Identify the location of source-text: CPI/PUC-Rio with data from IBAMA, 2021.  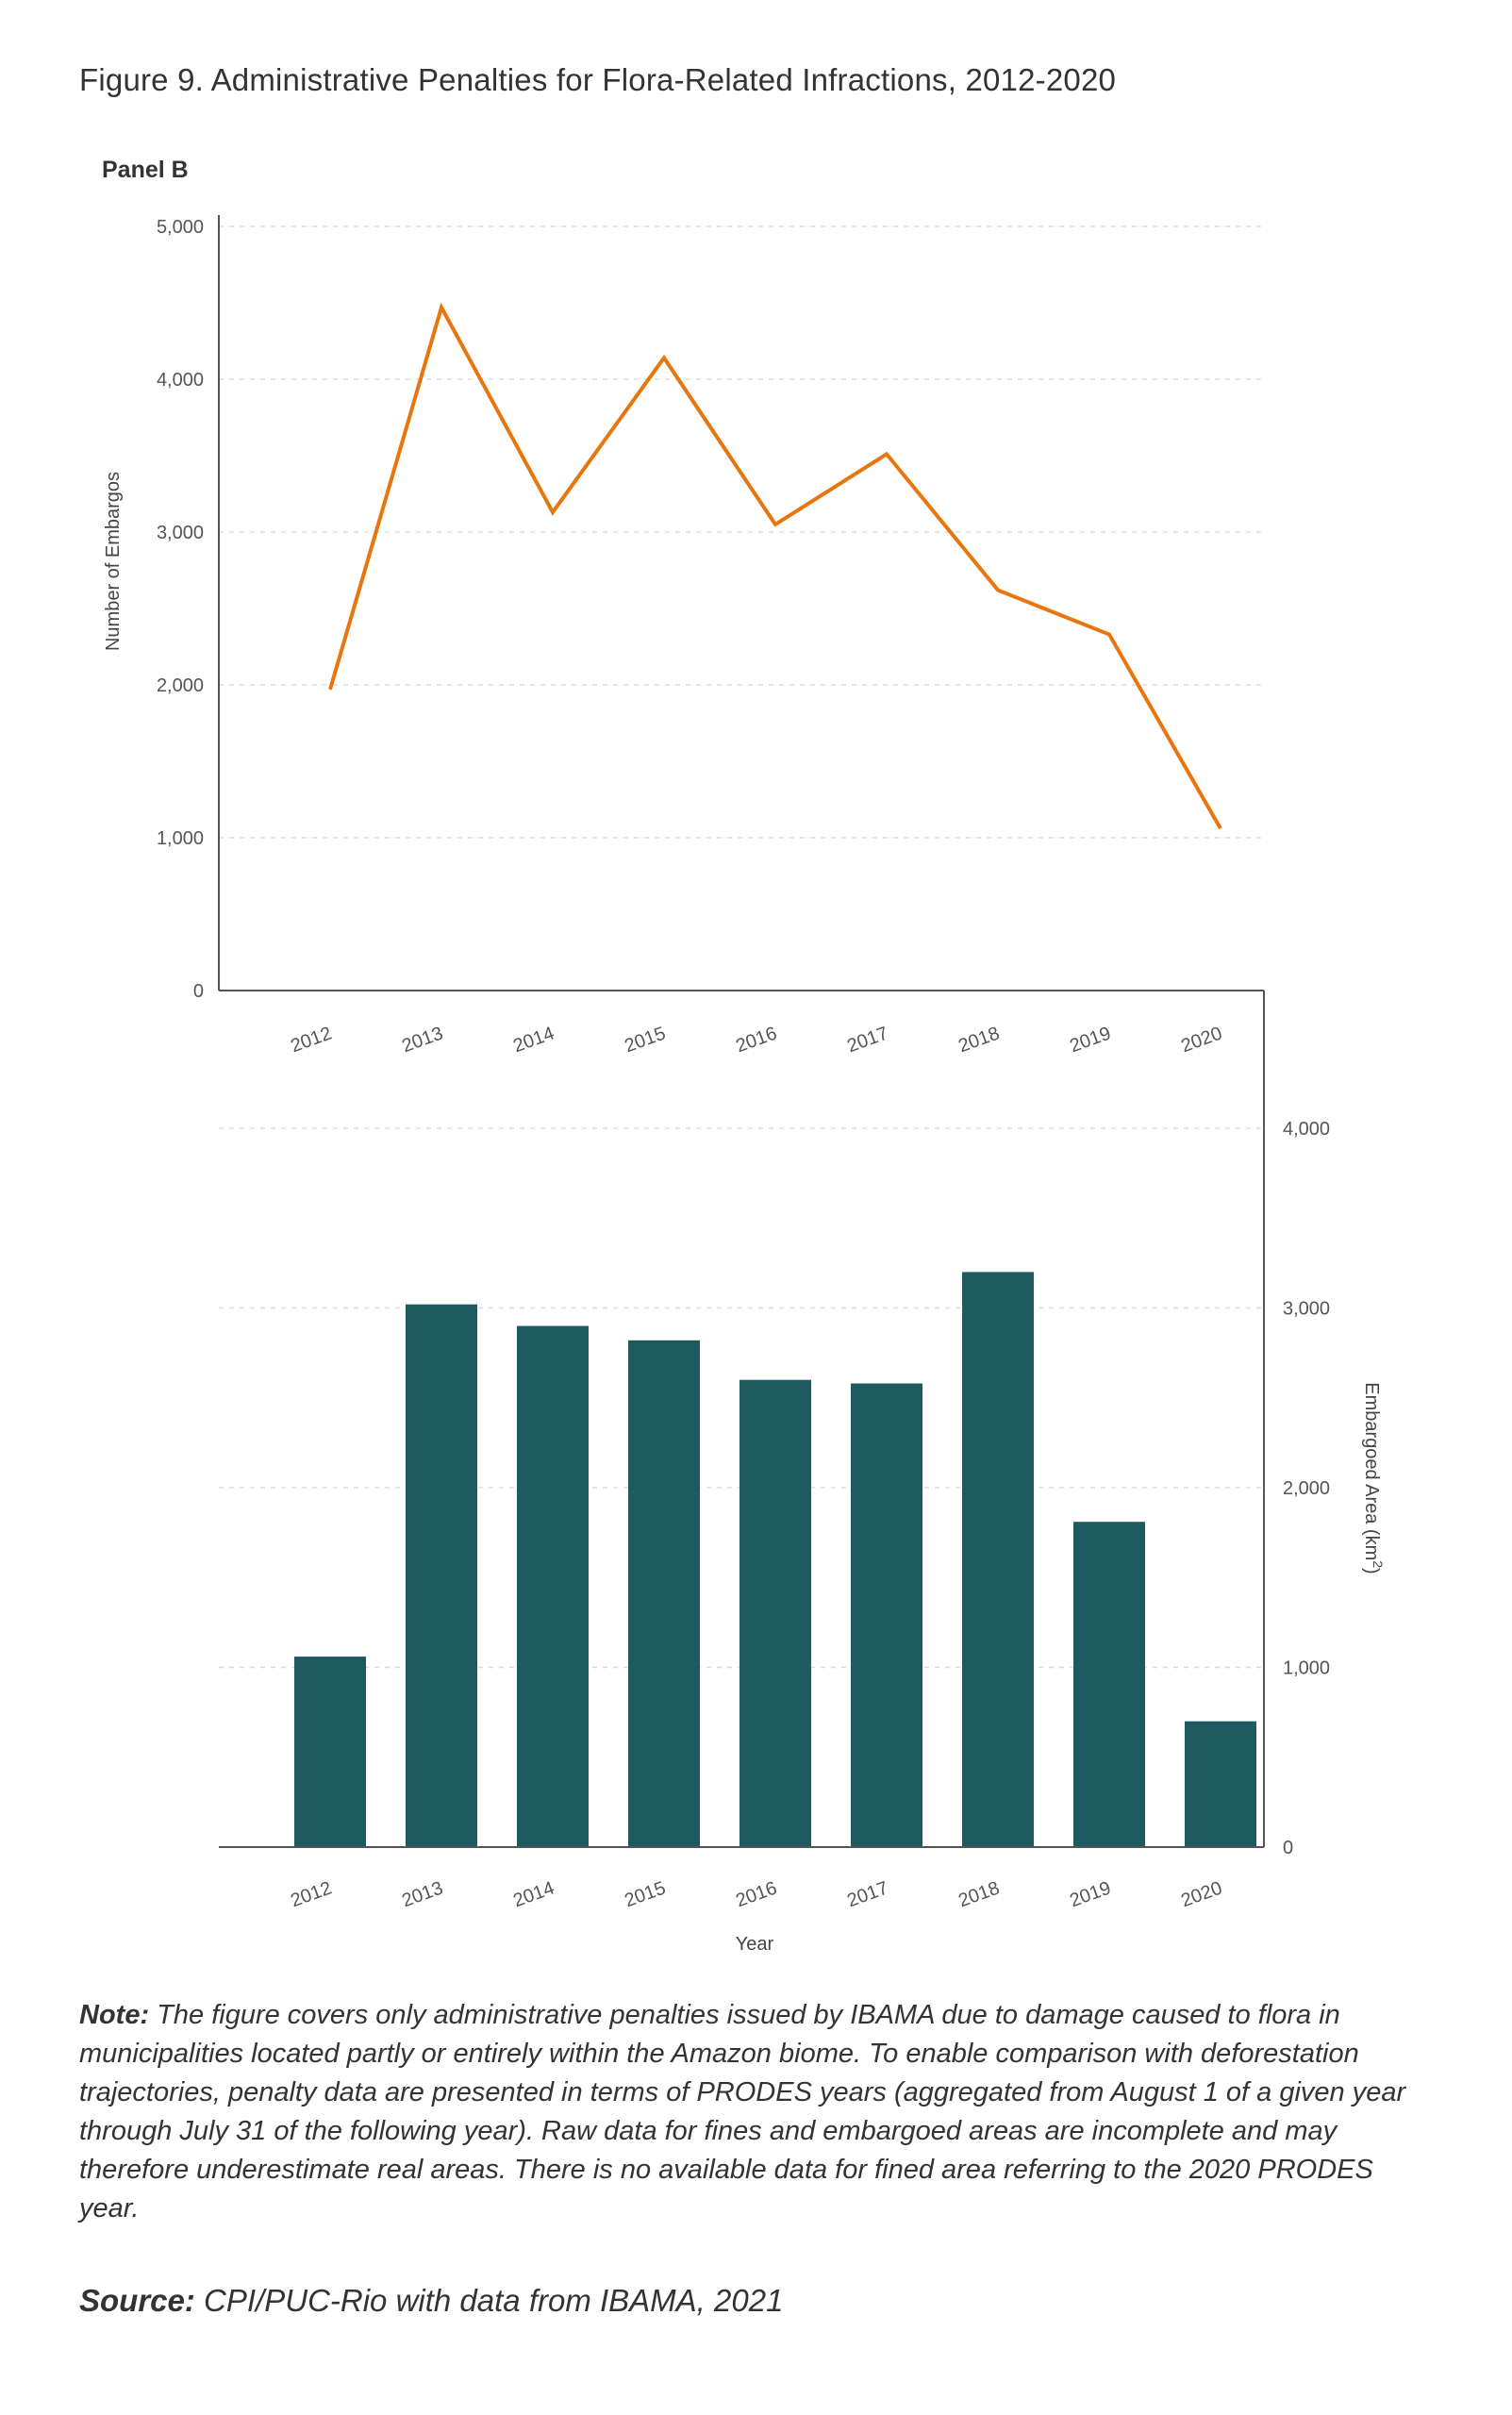
(489, 2301).